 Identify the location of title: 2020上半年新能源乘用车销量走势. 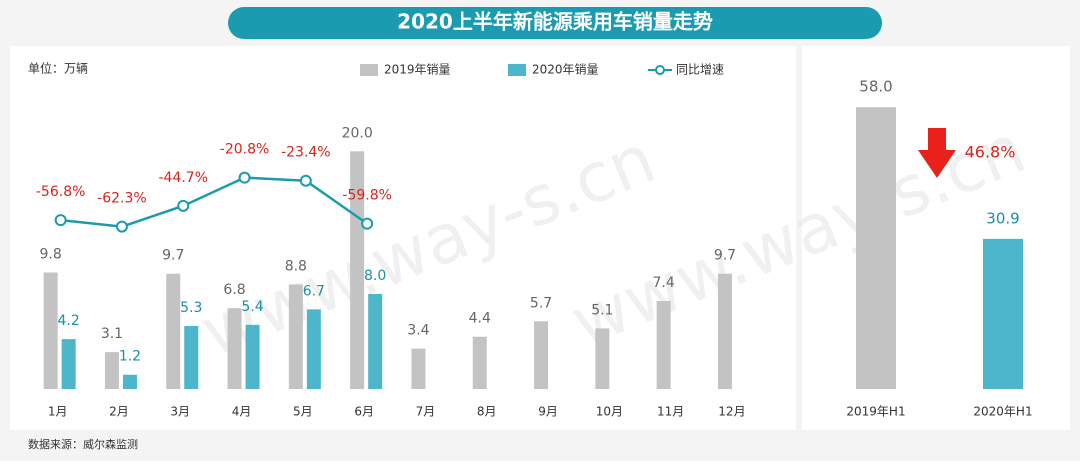
(555, 22).